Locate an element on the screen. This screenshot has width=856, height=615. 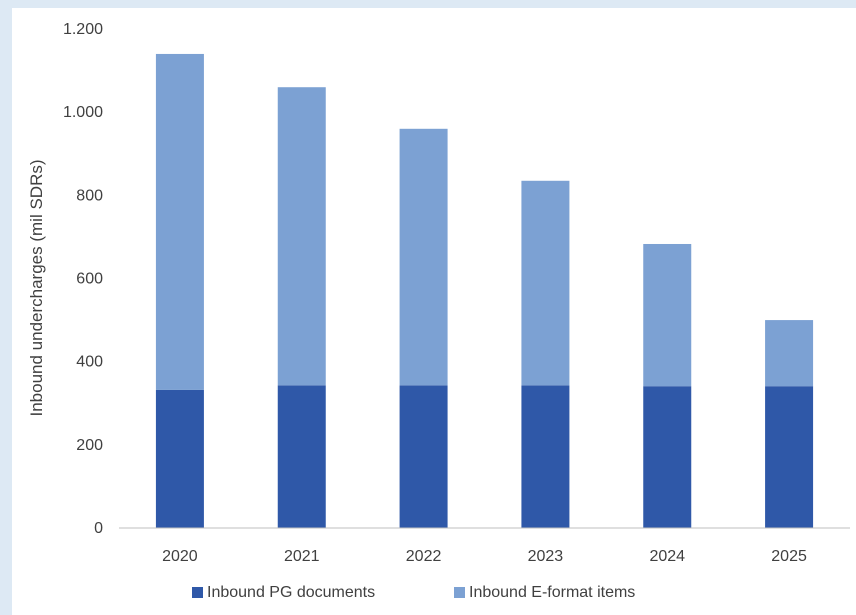
bar-e-format-items-2022 is located at coordinates (423, 257).